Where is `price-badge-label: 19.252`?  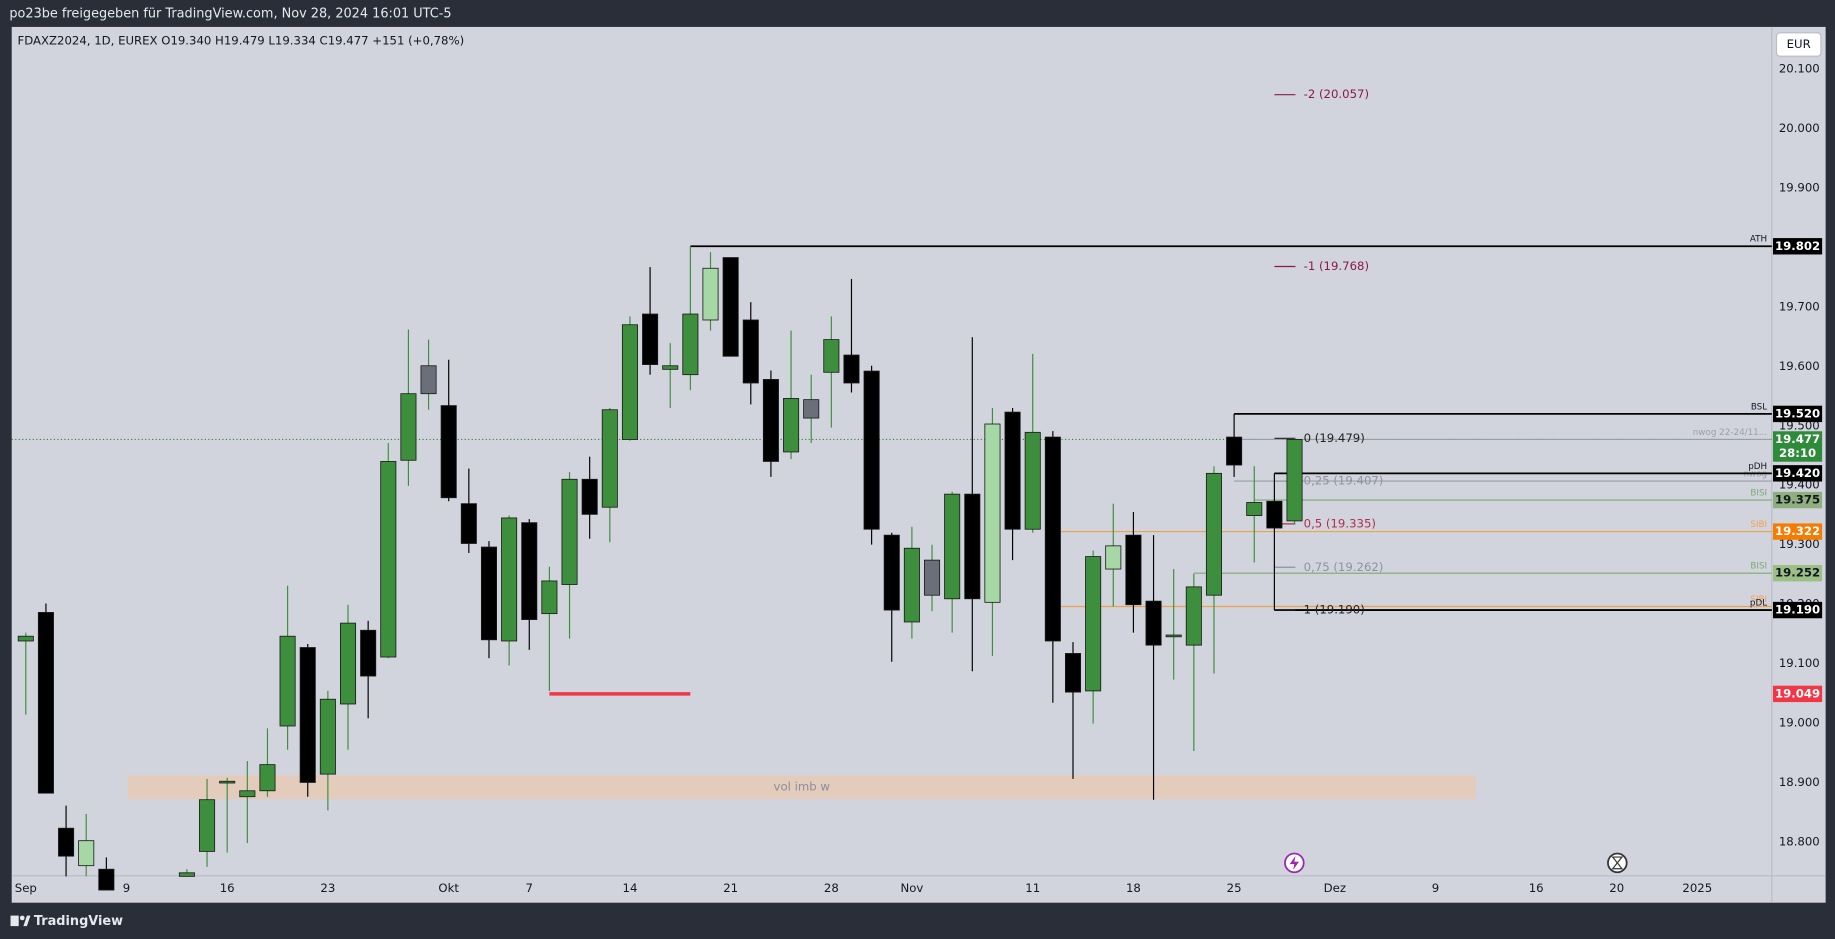 price-badge-label: 19.252 is located at coordinates (1797, 573).